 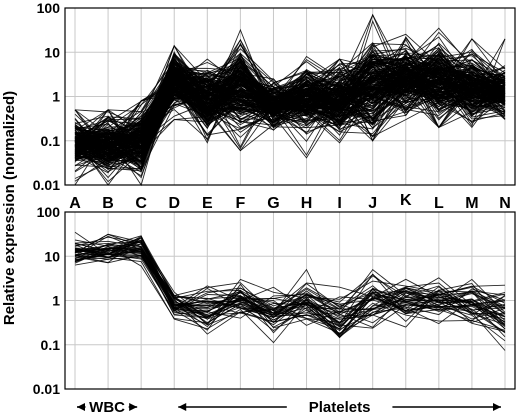 What do you see at coordinates (75, 203) in the screenshot?
I see `x-tick-label: A` at bounding box center [75, 203].